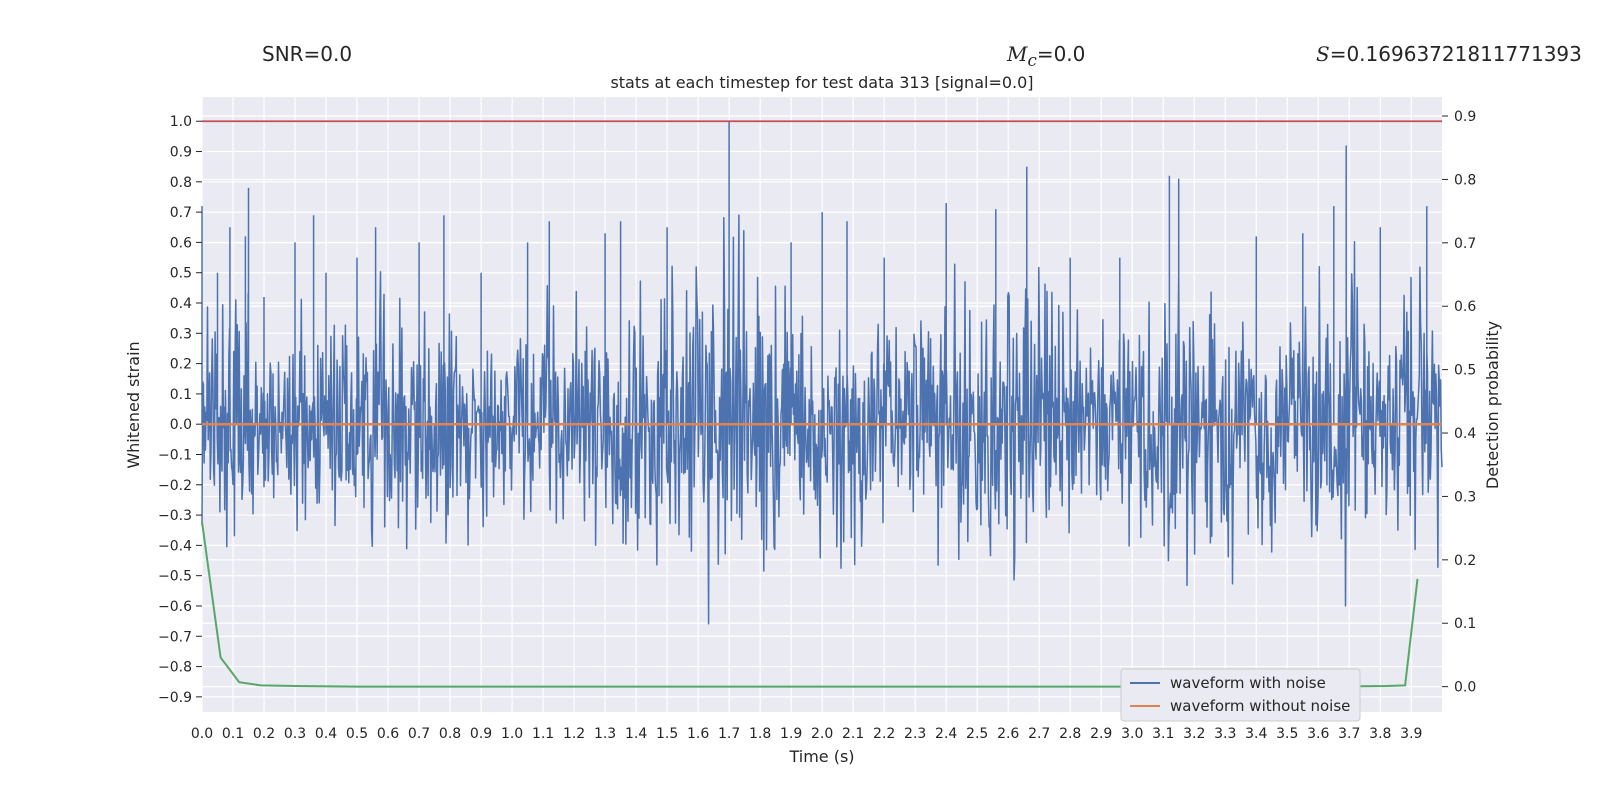 This screenshot has height=800, width=1600. Describe the element at coordinates (357, 734) in the screenshot. I see `x-tick-label: 0.5` at that location.